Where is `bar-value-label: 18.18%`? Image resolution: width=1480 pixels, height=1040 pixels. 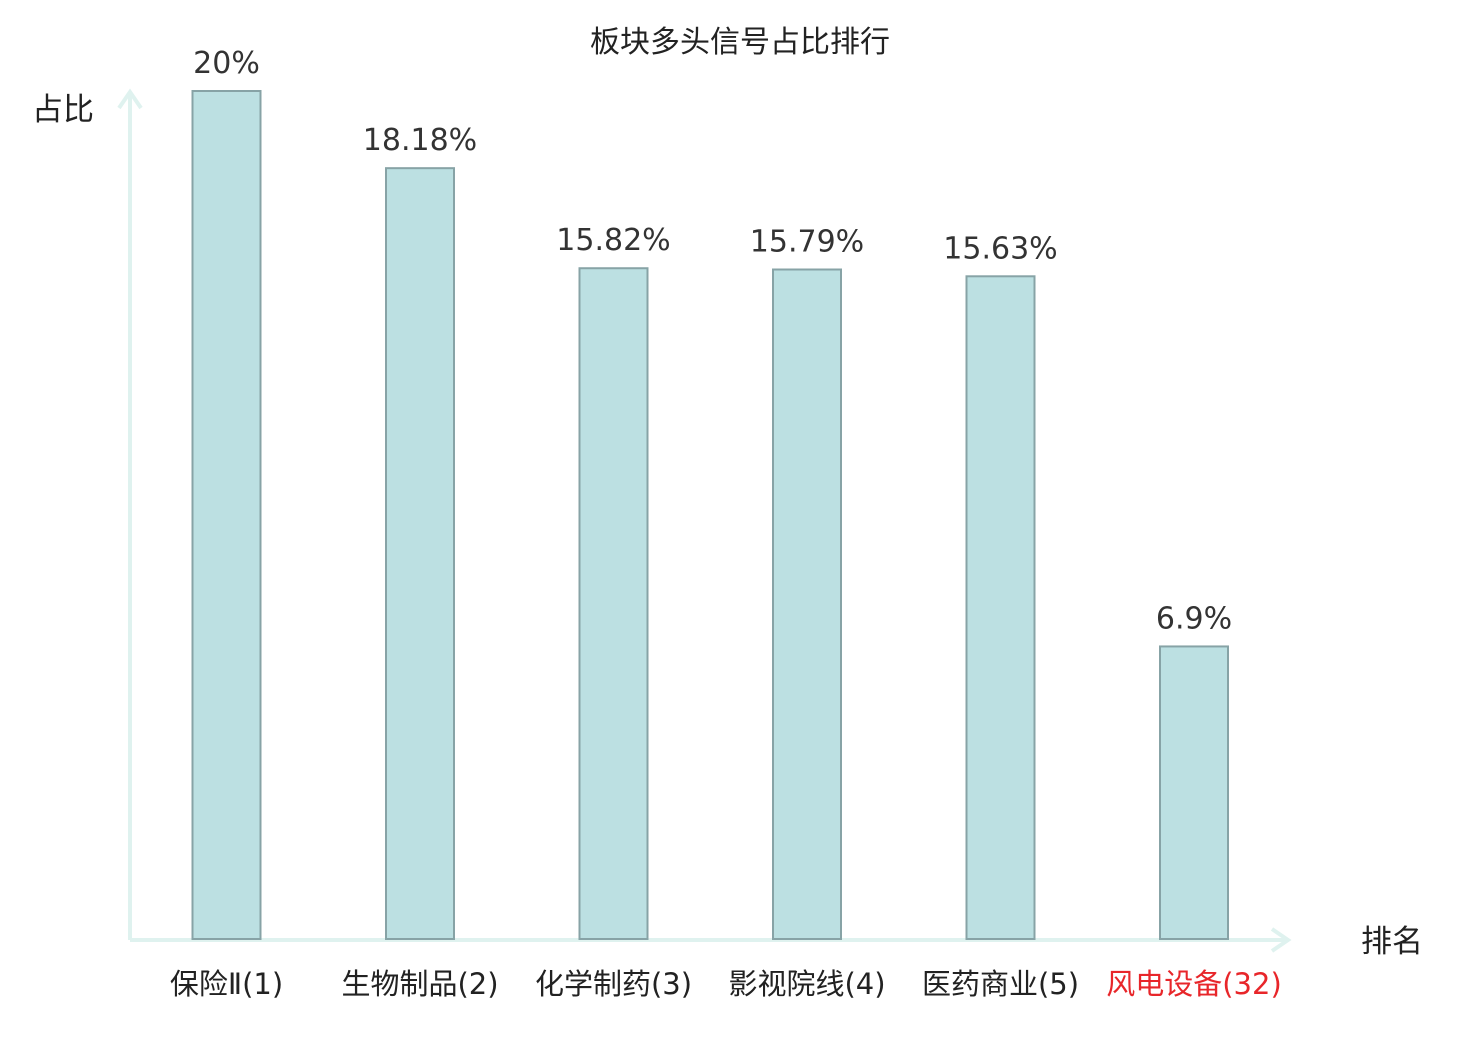
bar-value-label: 18.18% is located at coordinates (420, 140).